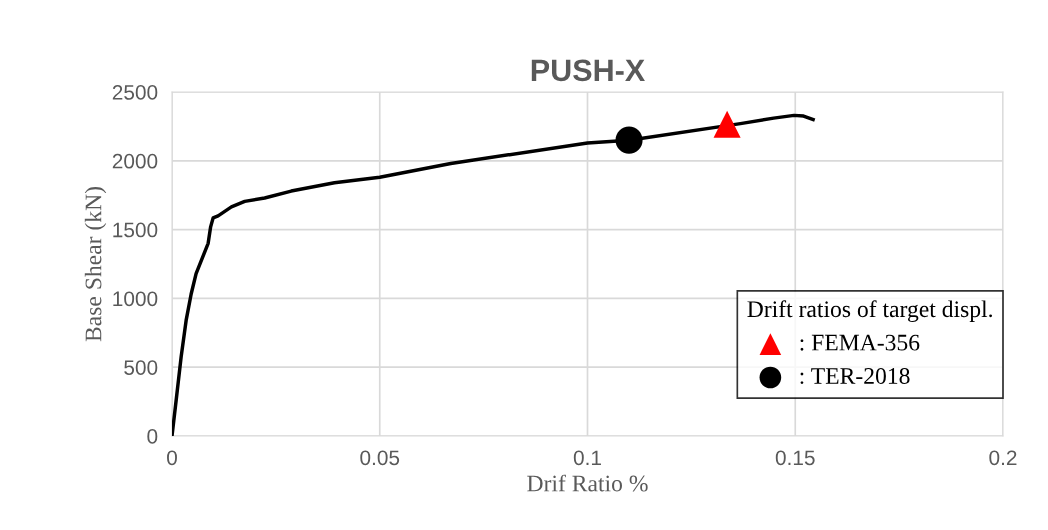 This screenshot has width=1048, height=530. What do you see at coordinates (172, 458) in the screenshot?
I see `x-tick-label: 0` at bounding box center [172, 458].